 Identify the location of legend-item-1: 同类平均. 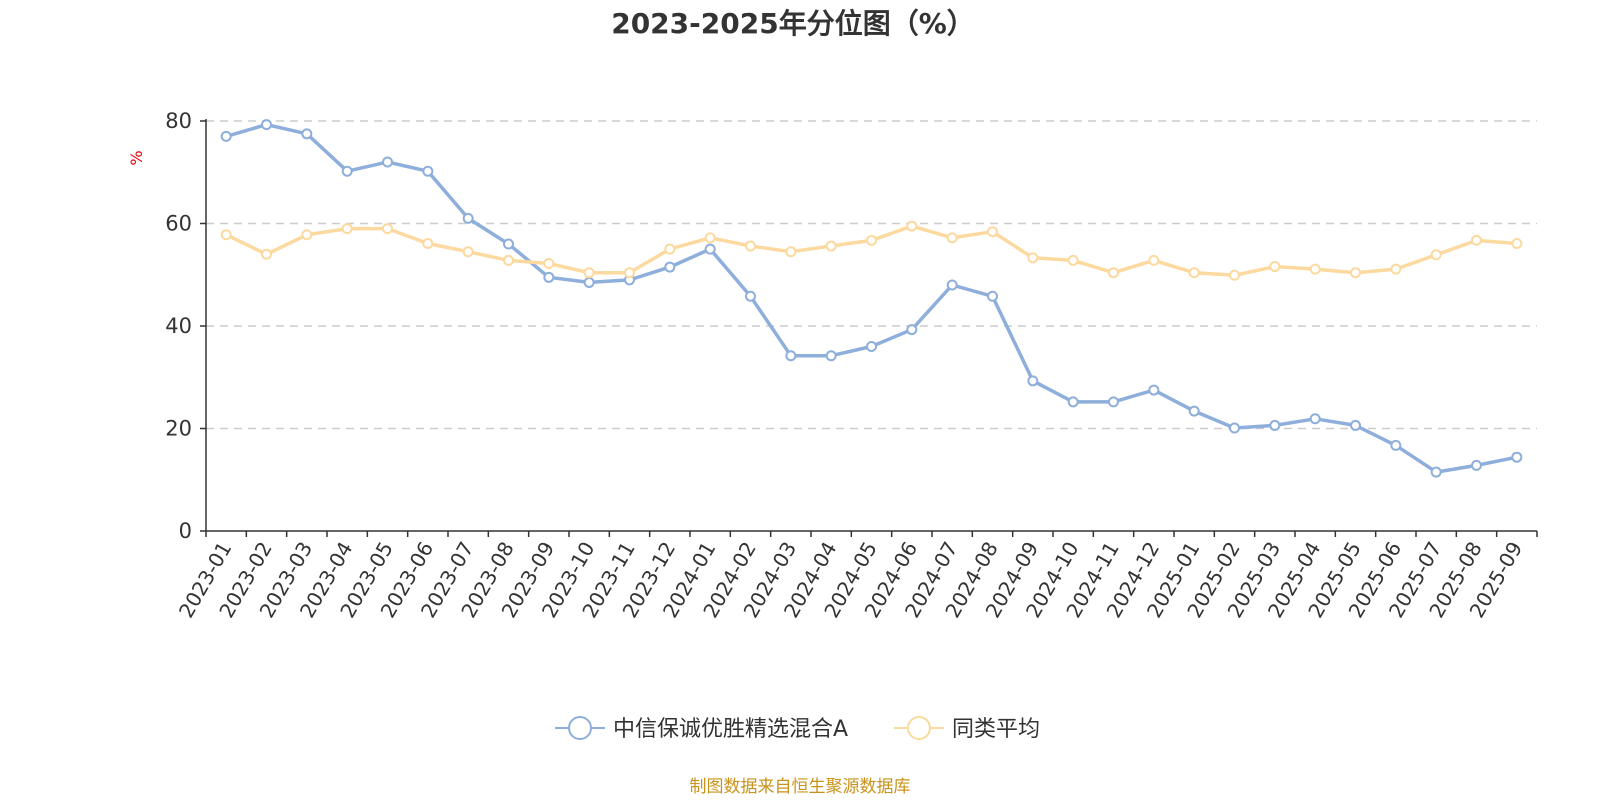
(967, 729).